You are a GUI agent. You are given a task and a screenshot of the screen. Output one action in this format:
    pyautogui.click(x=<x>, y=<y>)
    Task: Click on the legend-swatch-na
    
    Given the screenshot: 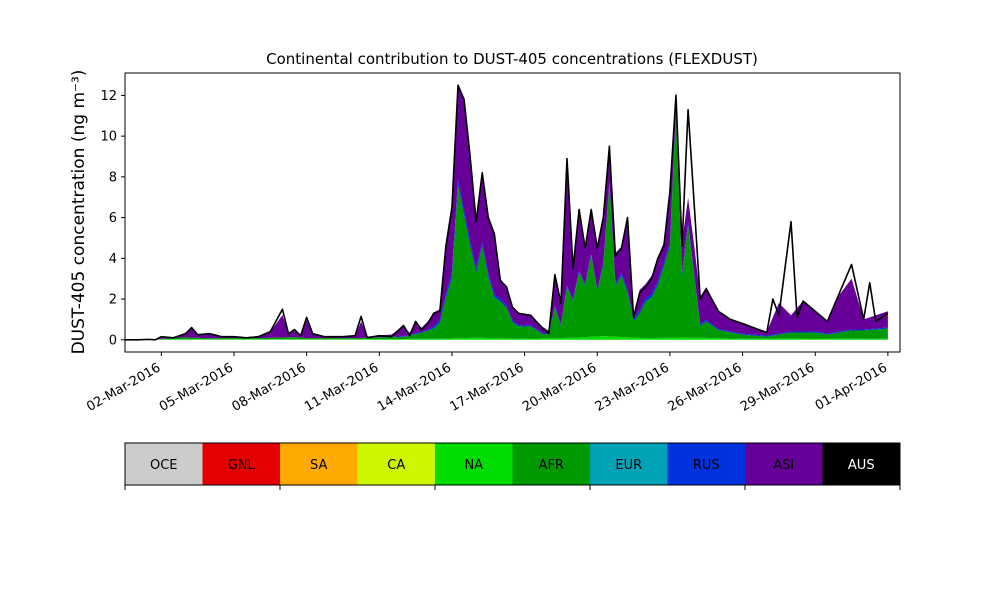 What is the action you would take?
    pyautogui.click(x=474, y=464)
    